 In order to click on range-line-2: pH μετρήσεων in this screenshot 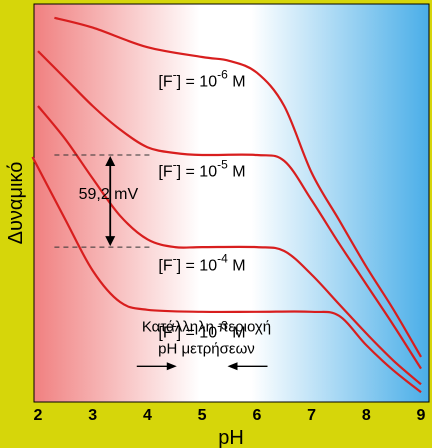, I will do `click(206, 349)`.